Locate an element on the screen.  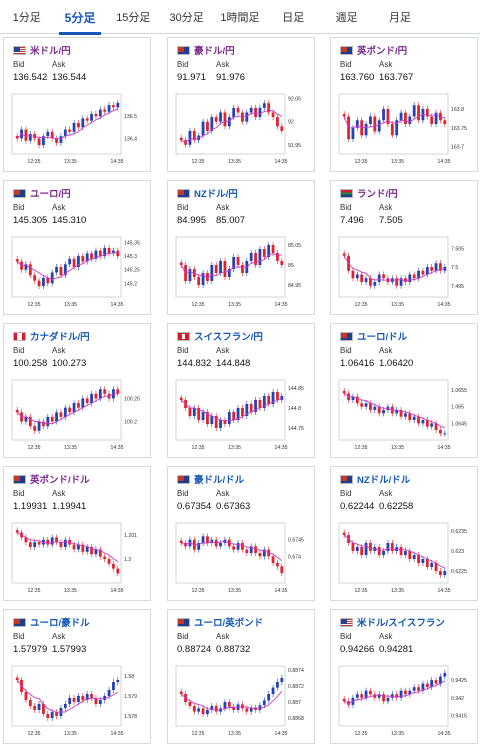
pair-link: 米ドル/円 is located at coordinates (42, 50).